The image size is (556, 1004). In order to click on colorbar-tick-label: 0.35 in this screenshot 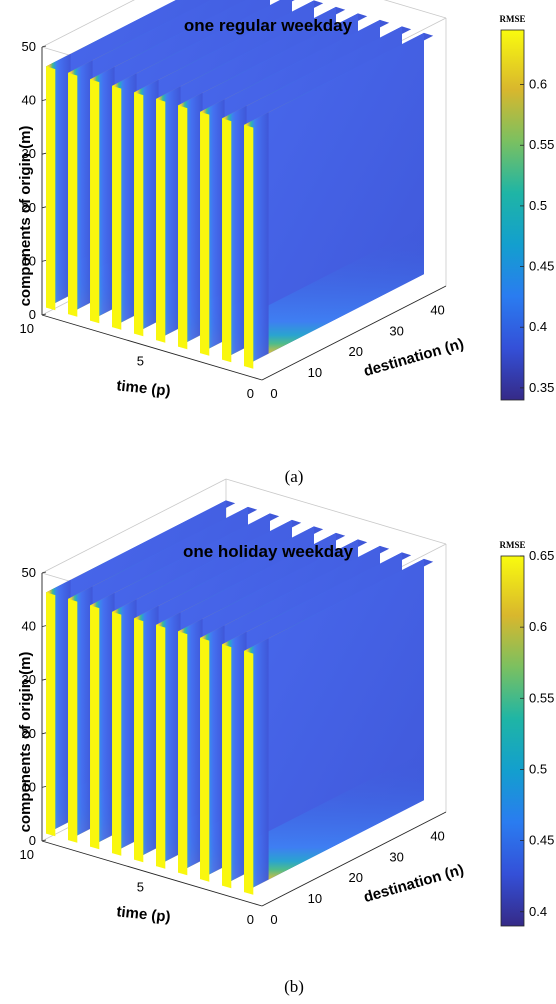, I will do `click(541, 387)`.